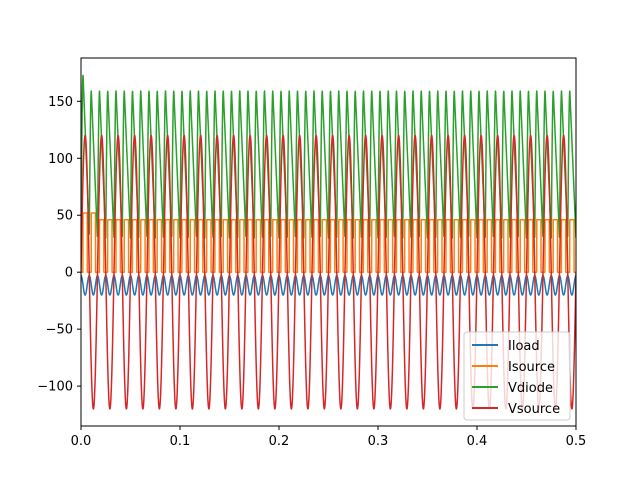  What do you see at coordinates (55, 387) in the screenshot?
I see `y-tick-label: −100` at bounding box center [55, 387].